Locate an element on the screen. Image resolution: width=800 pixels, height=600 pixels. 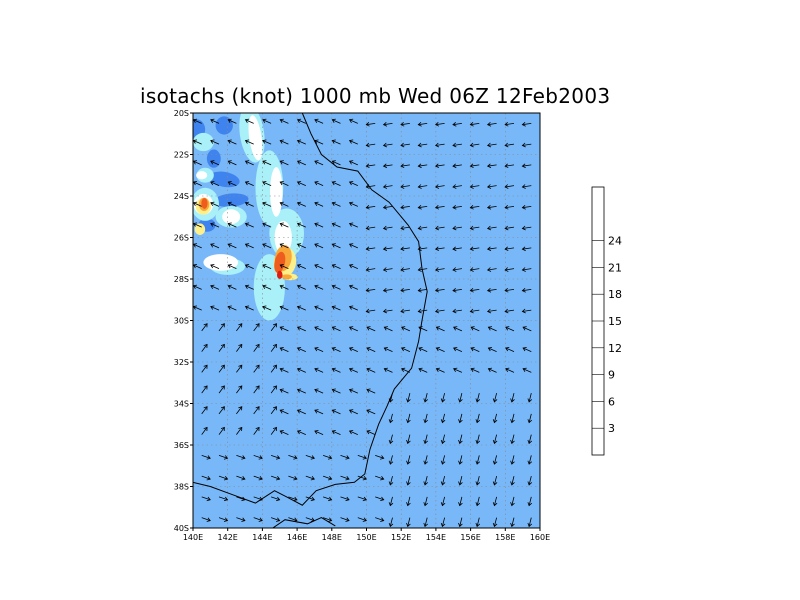
coastline-tasmania is located at coordinates (304, 522).